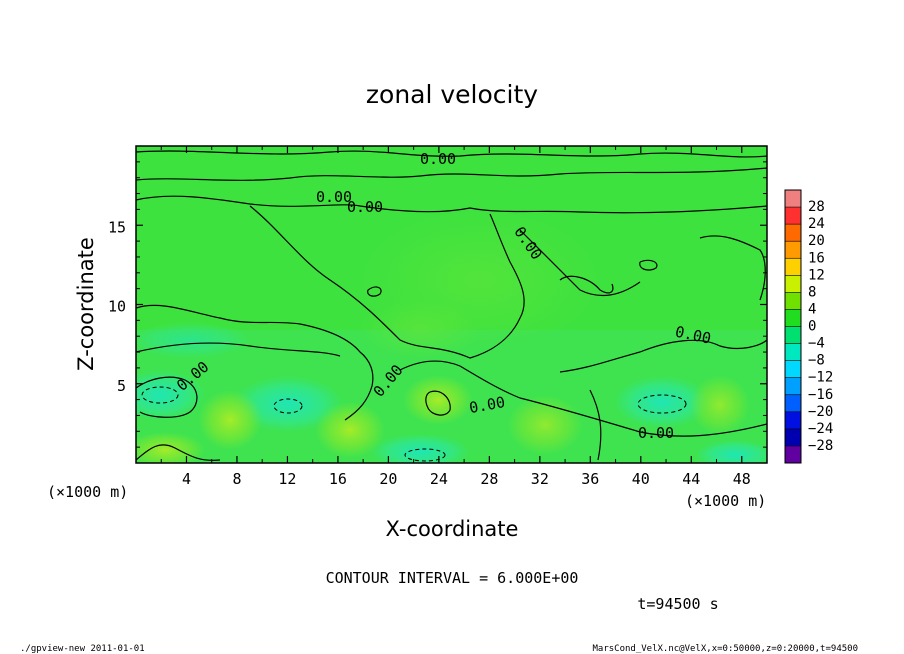 This screenshot has height=654, width=904. Describe the element at coordinates (87, 492) in the screenshot. I see `x-axis-unit-left: (×1000 m)` at that location.